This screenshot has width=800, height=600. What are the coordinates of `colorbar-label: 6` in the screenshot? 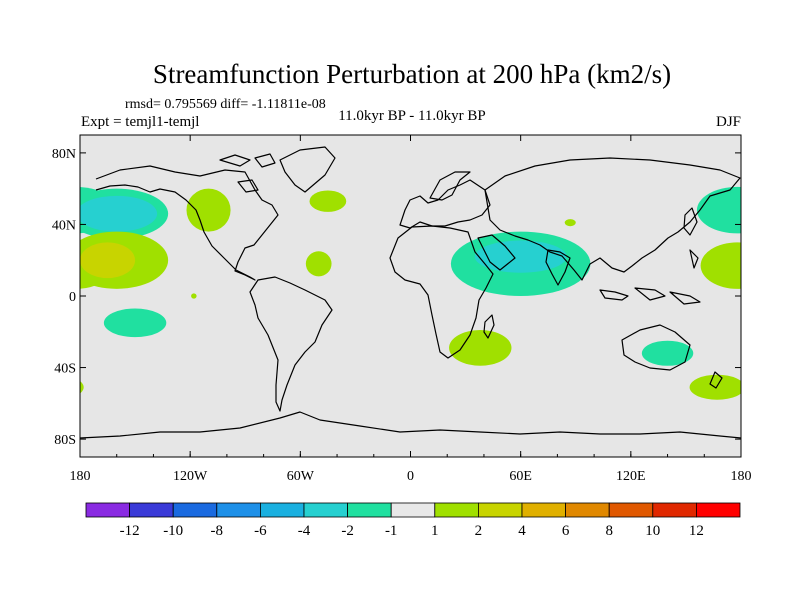 It's located at (566, 531).